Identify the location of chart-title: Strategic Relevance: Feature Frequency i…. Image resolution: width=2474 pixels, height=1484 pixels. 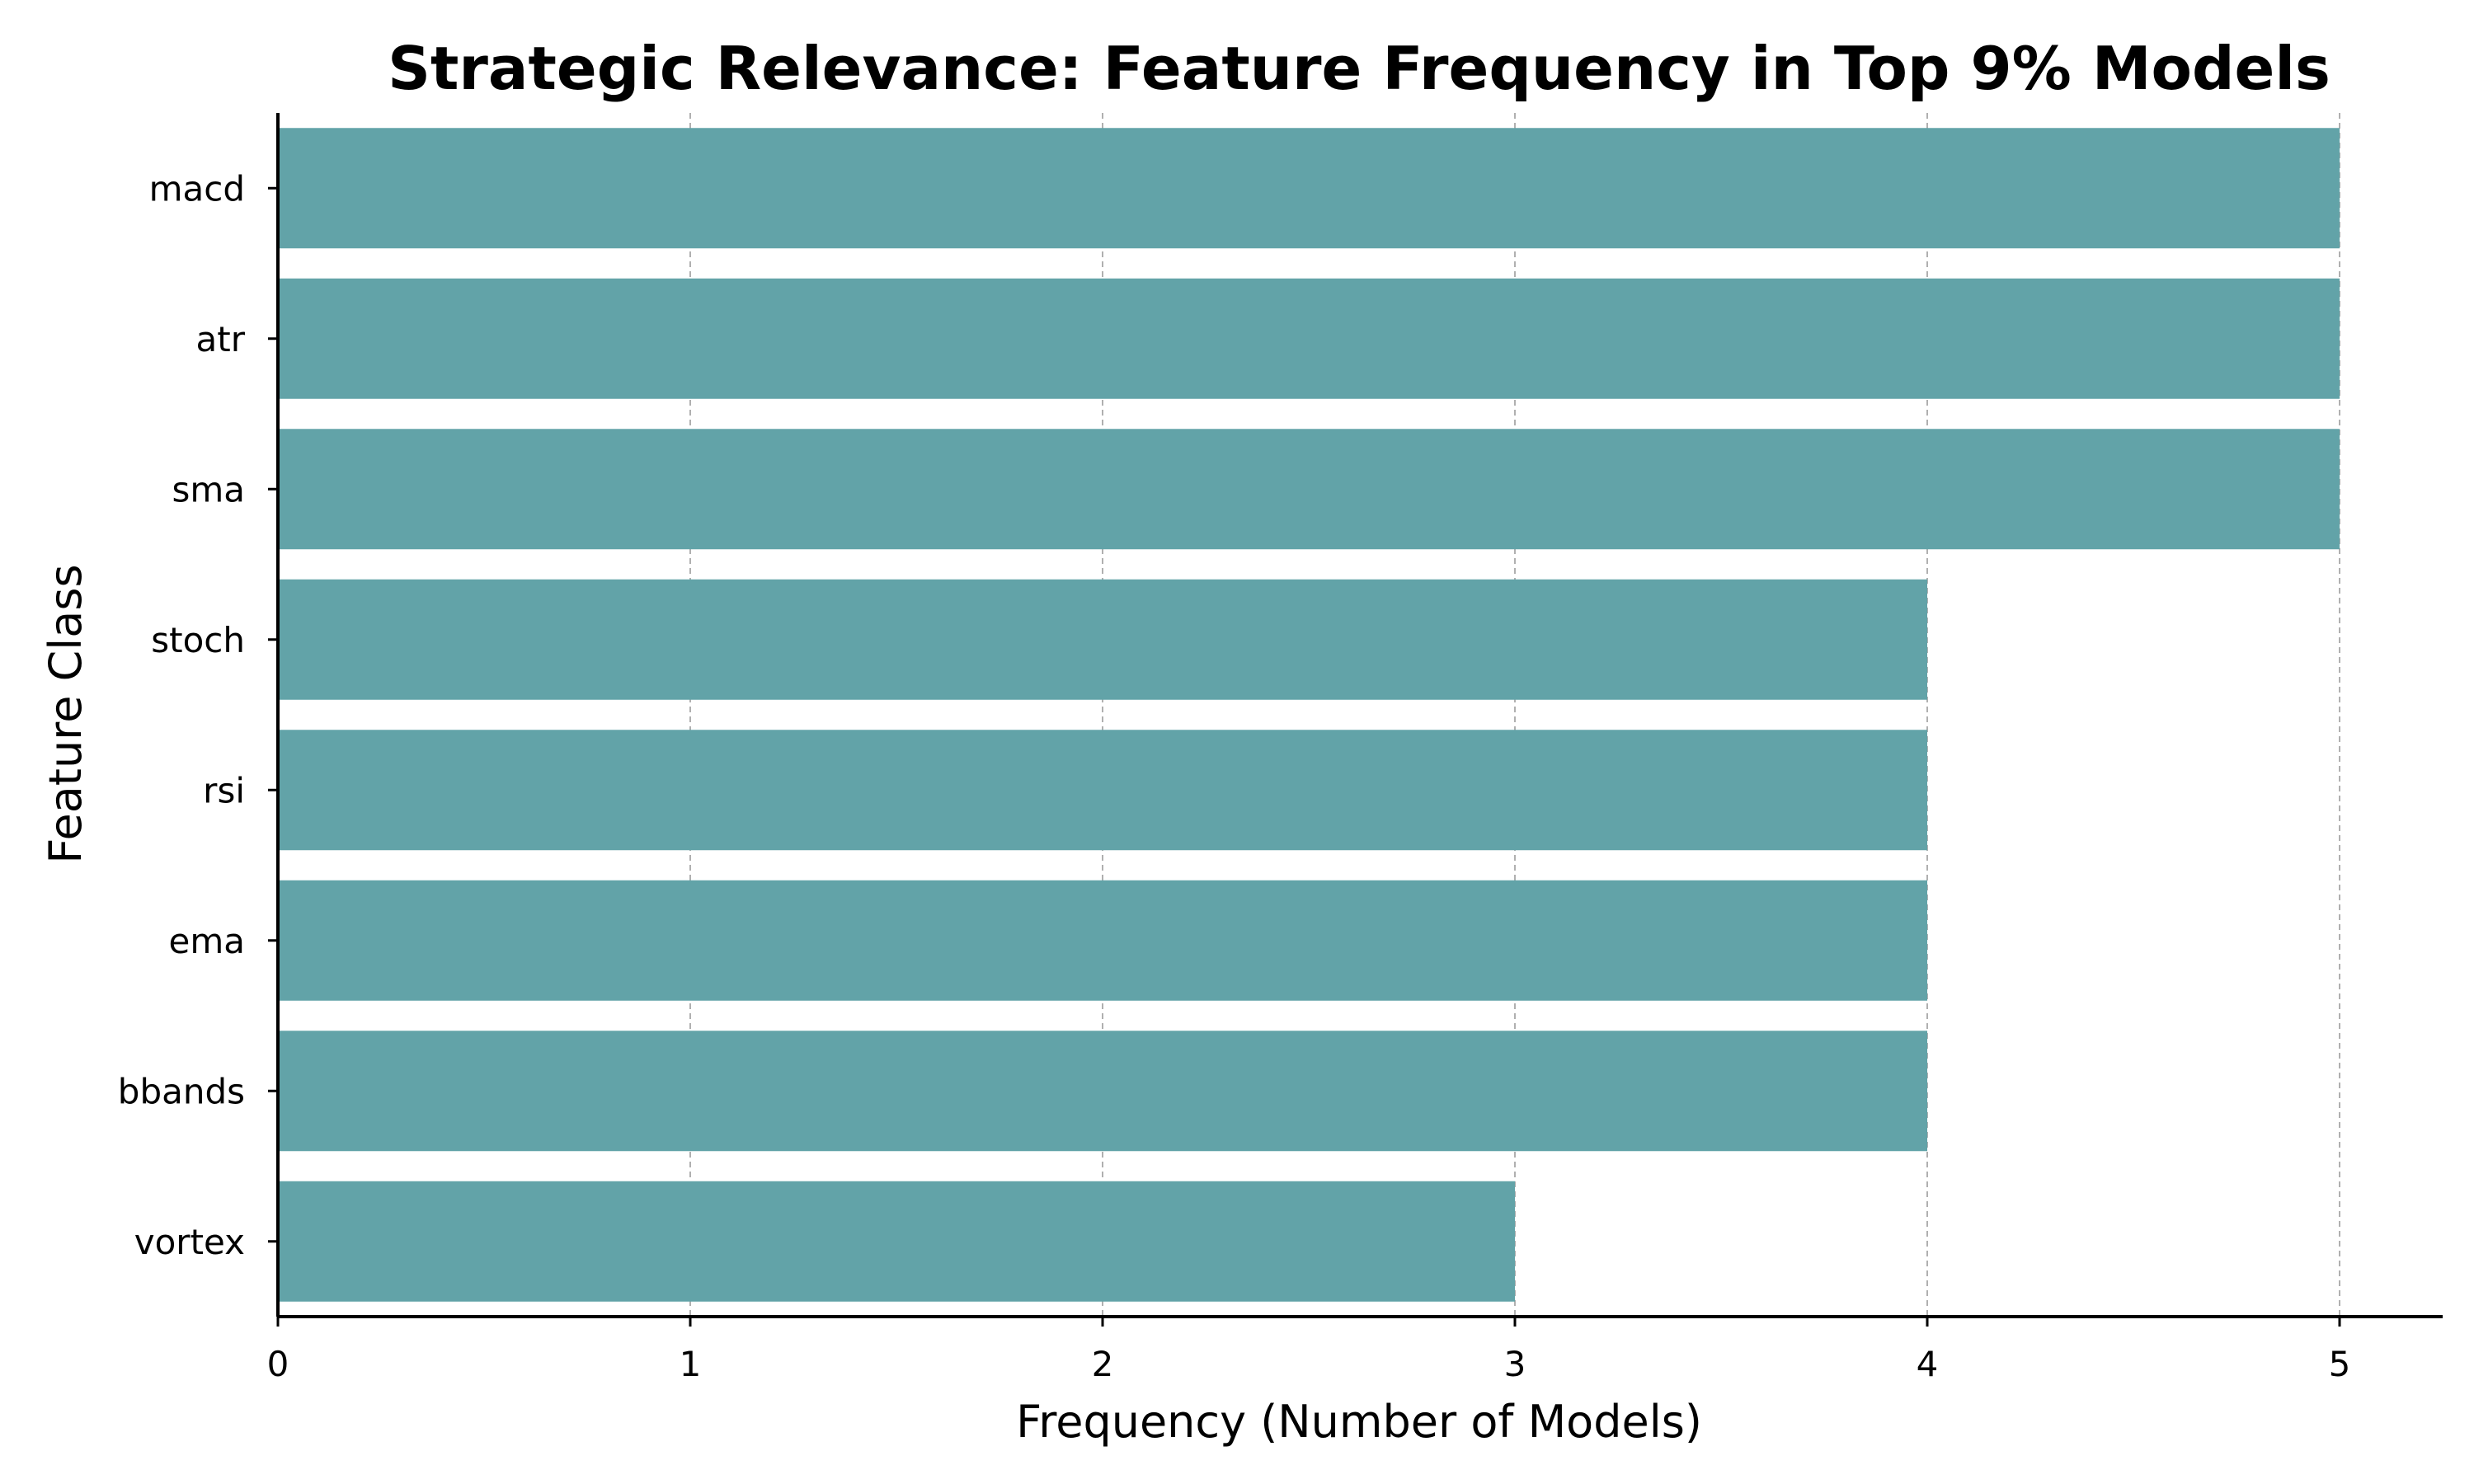
(1359, 68).